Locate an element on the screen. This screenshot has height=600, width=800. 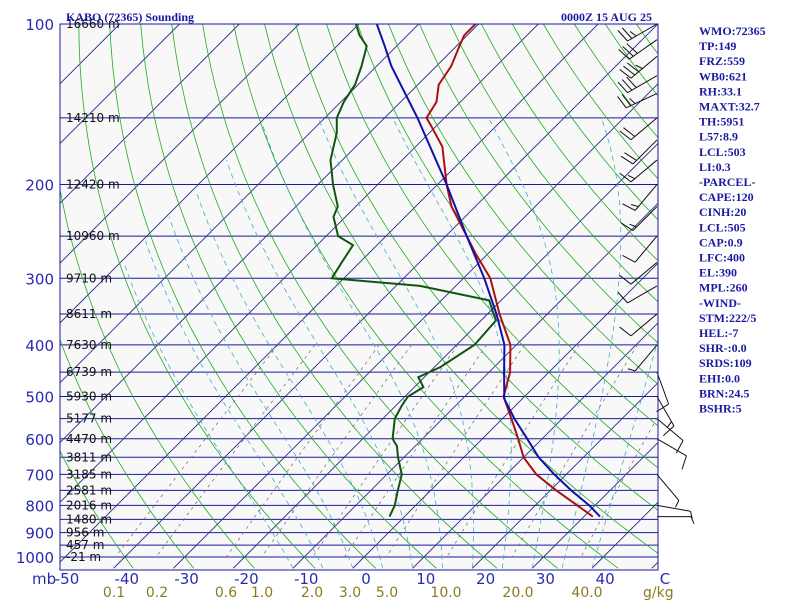
height-label: 457 m is located at coordinates (85, 545).